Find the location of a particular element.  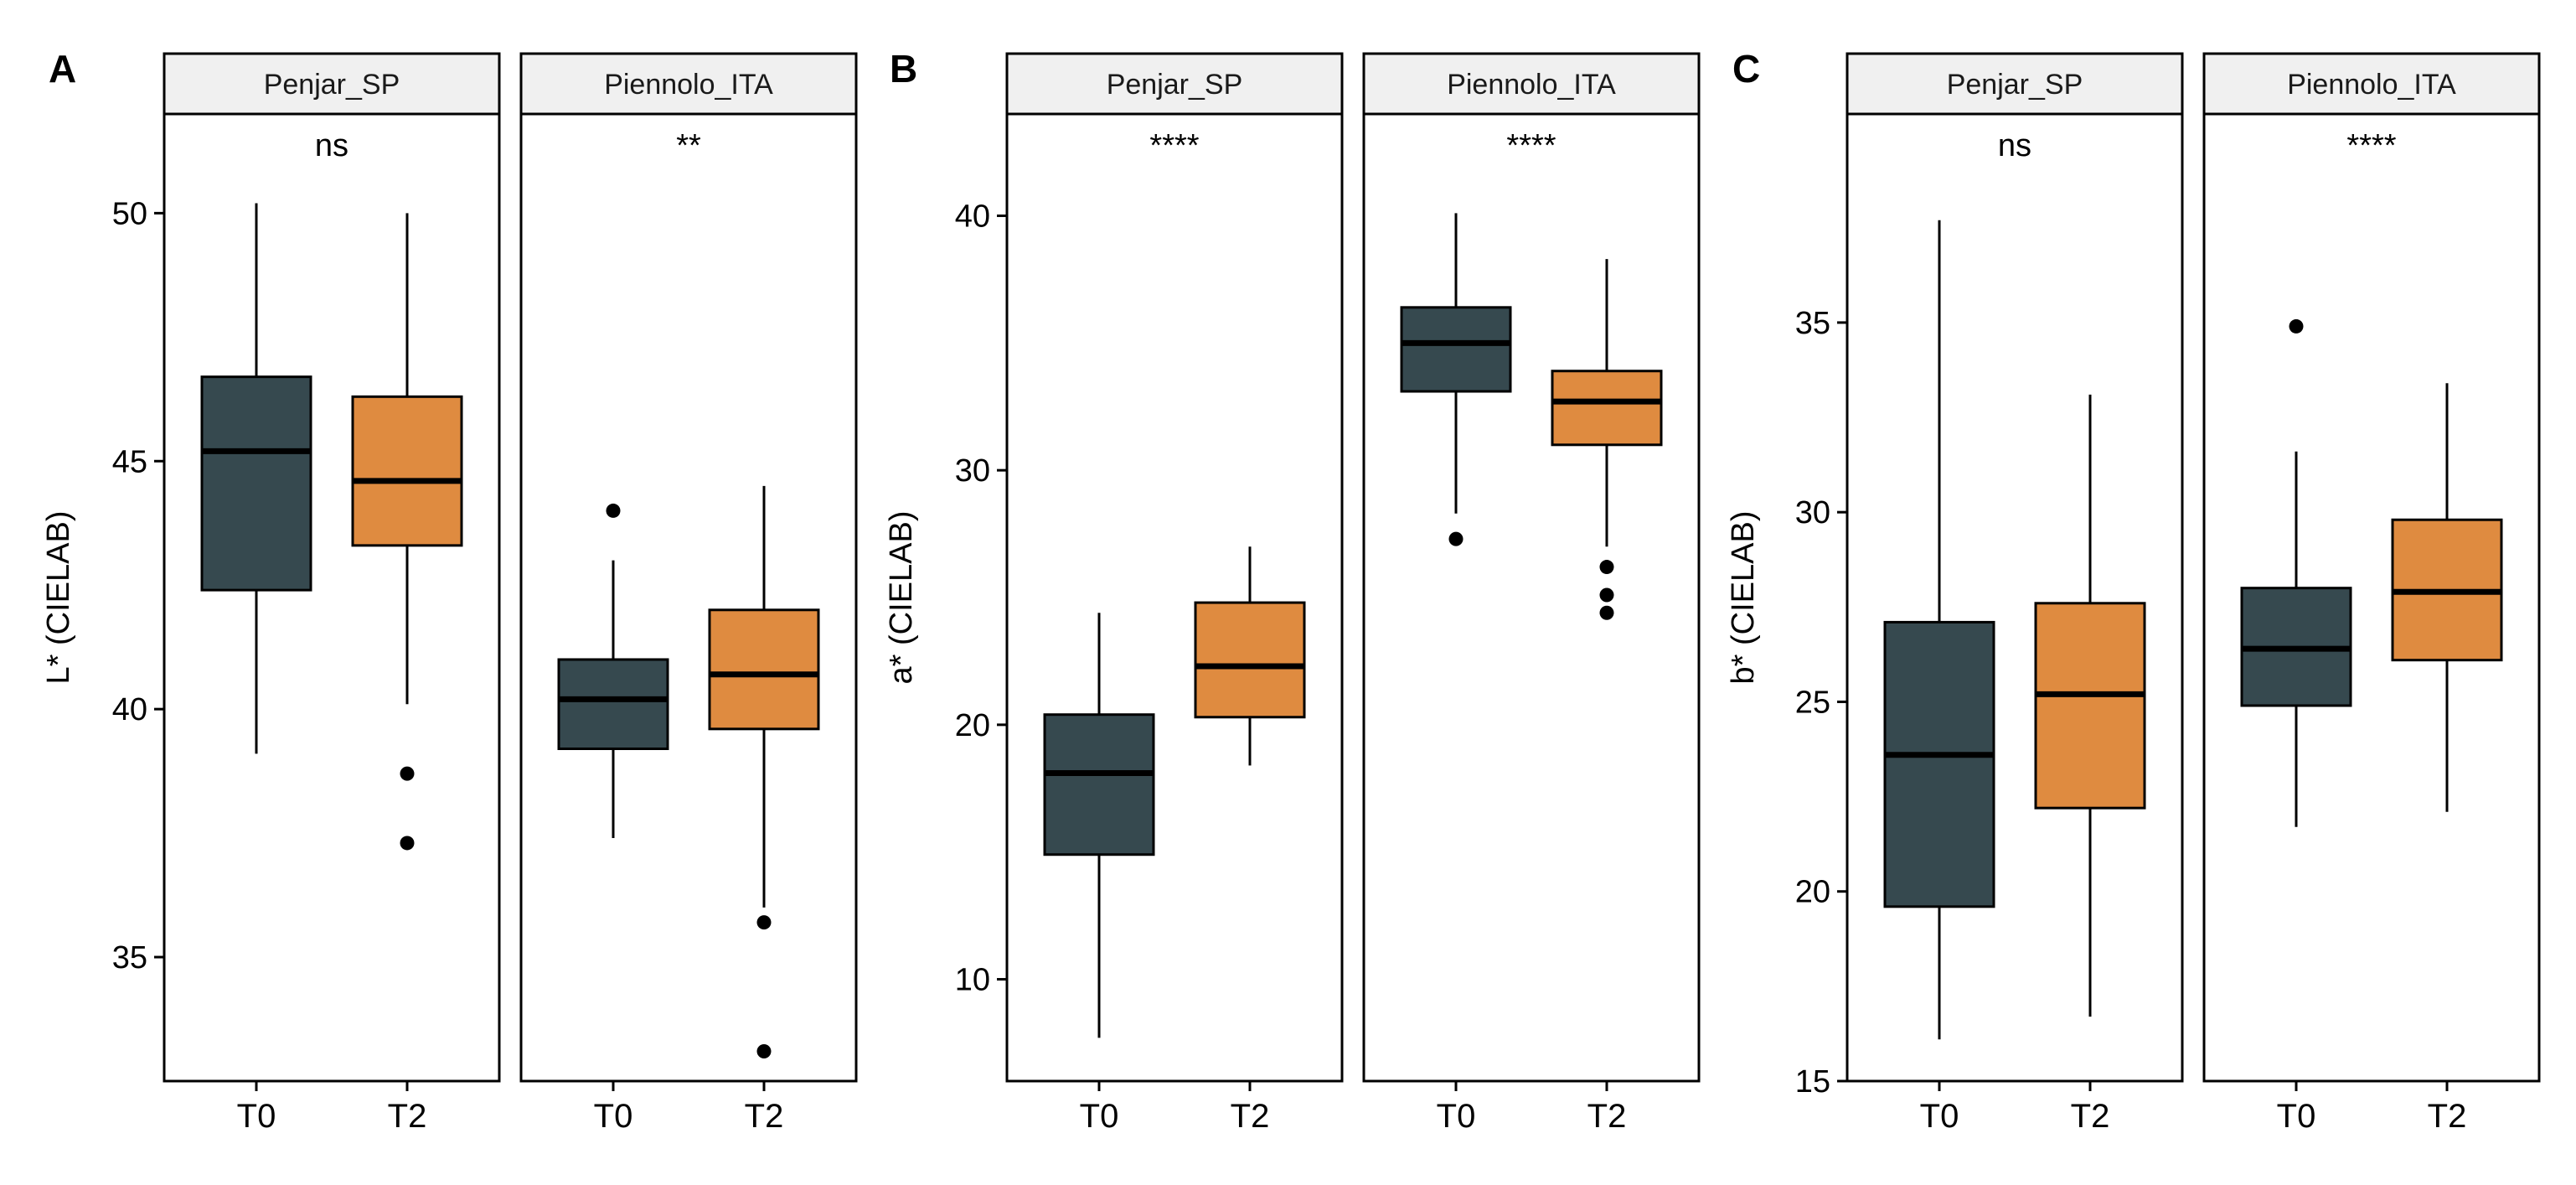

panel-letter: C is located at coordinates (1746, 69).